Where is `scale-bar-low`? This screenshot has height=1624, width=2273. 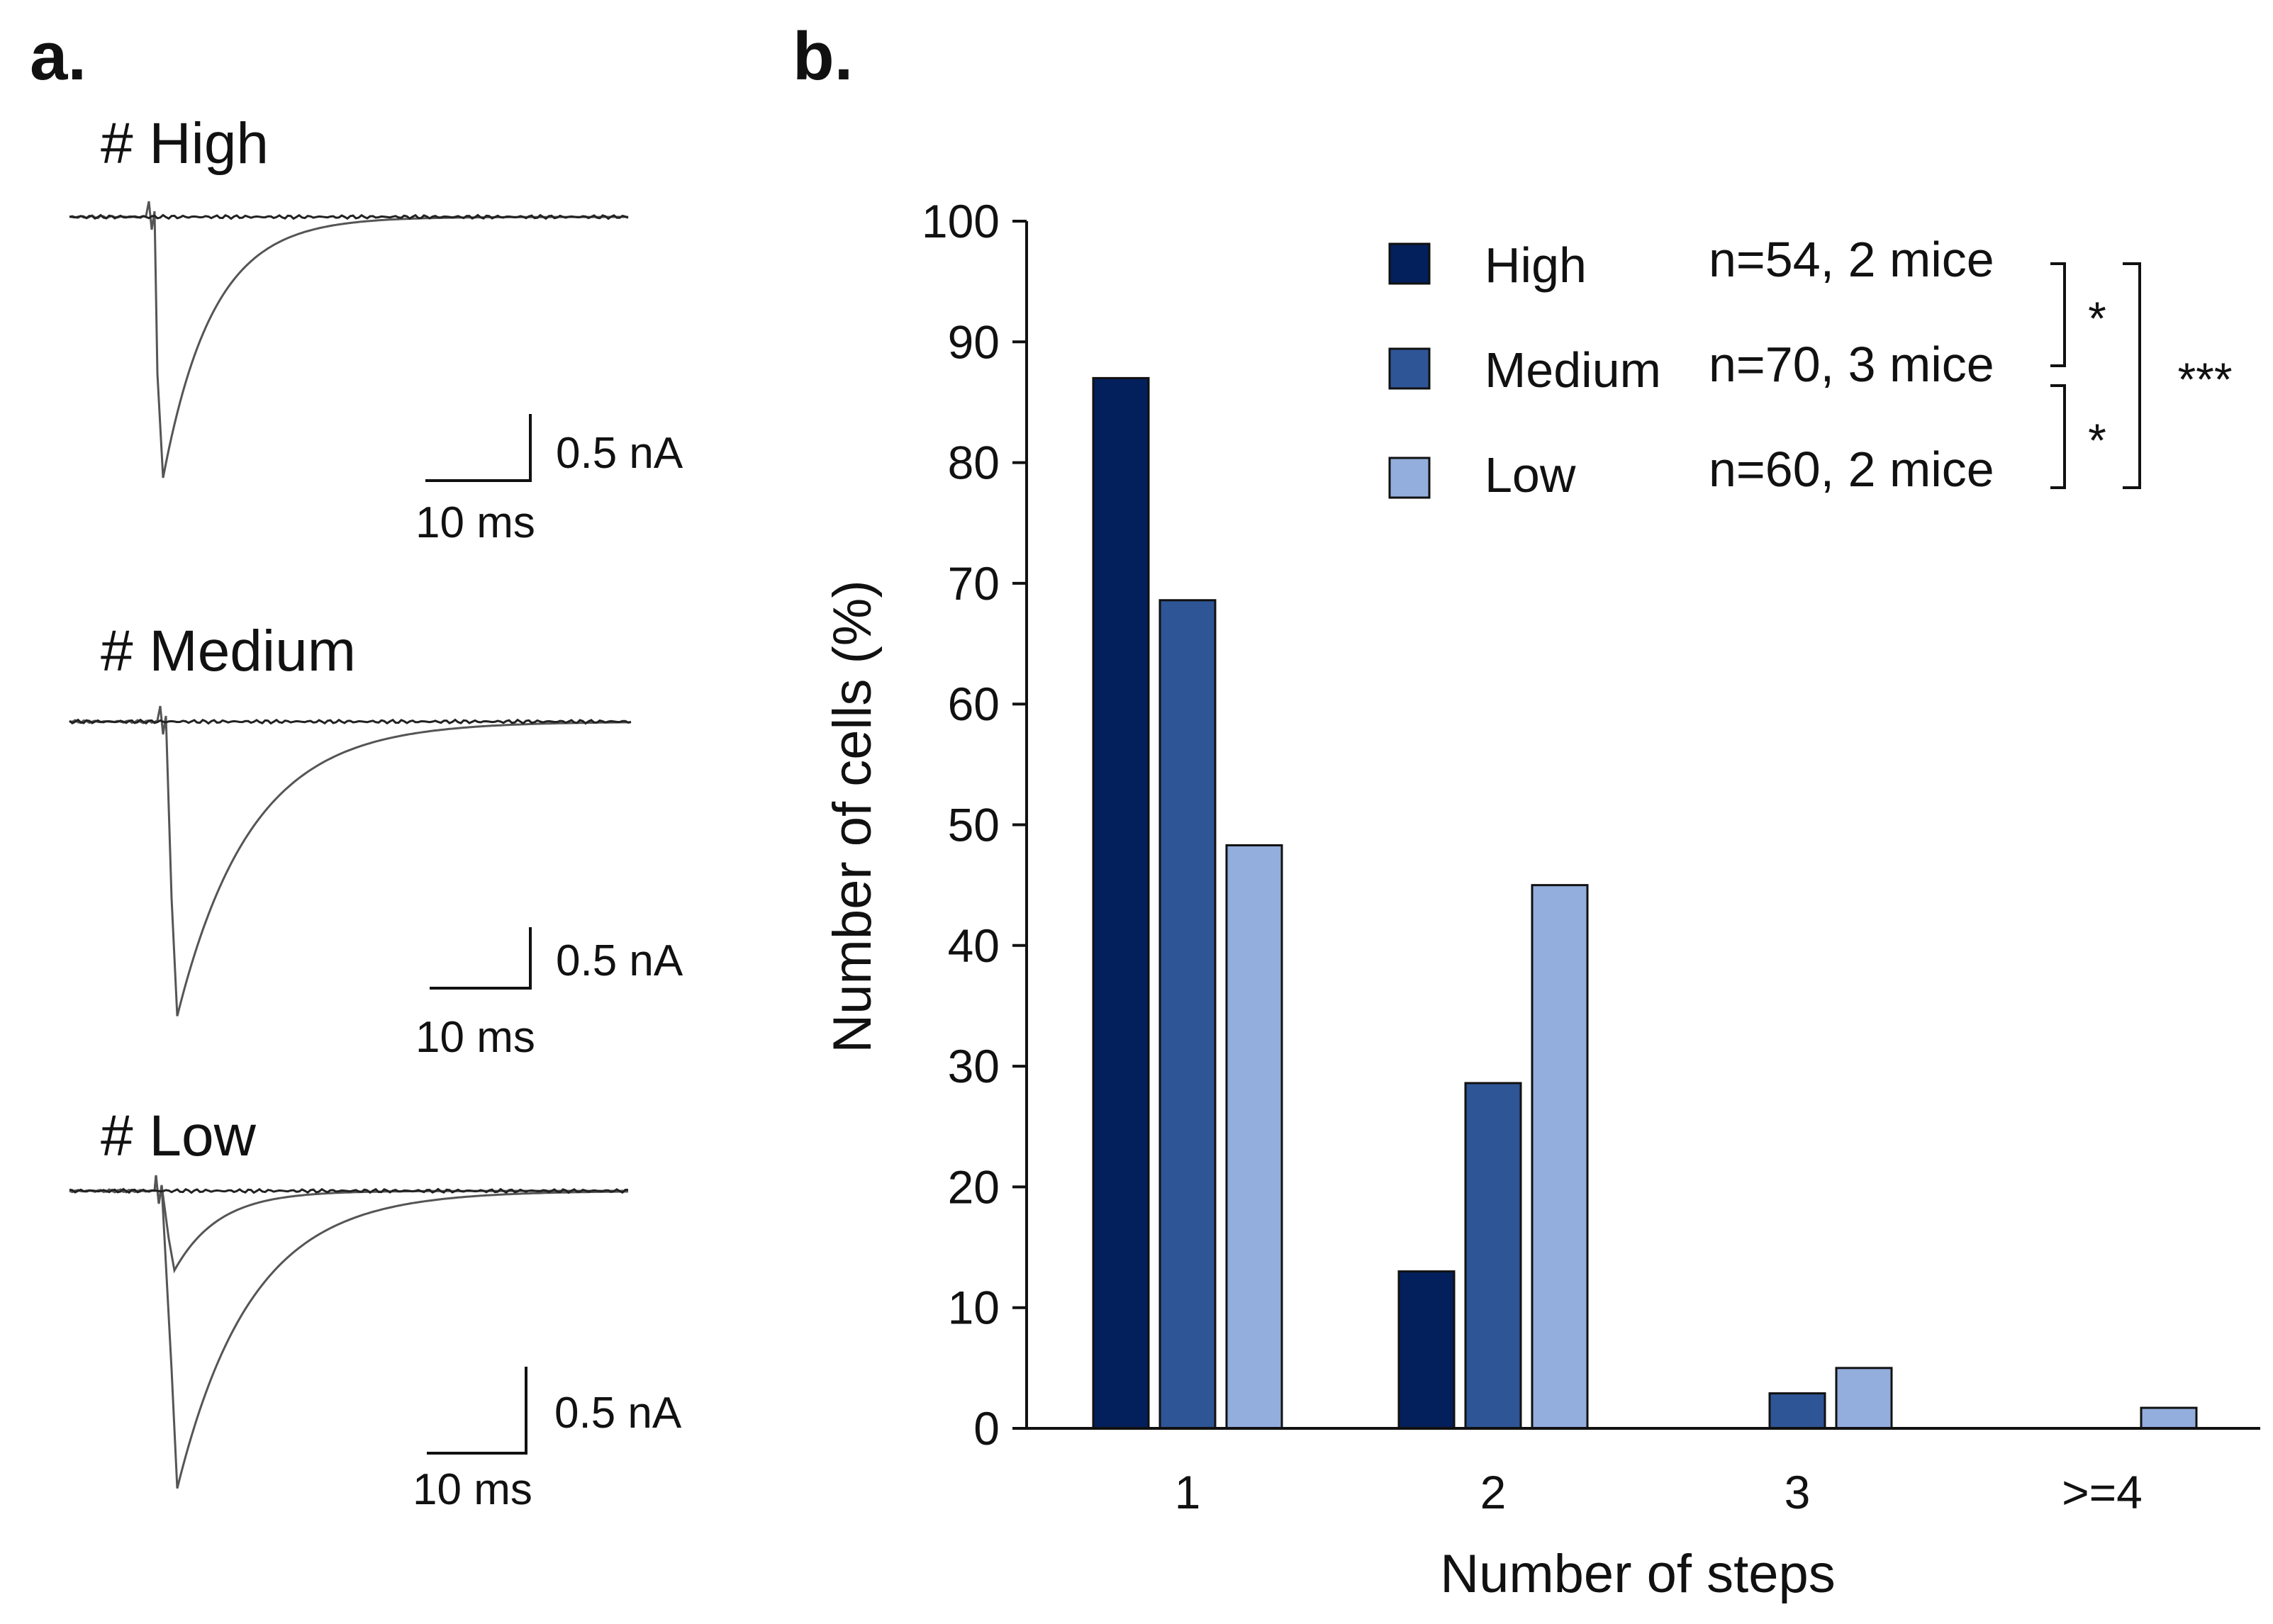 scale-bar-low is located at coordinates (477, 1411).